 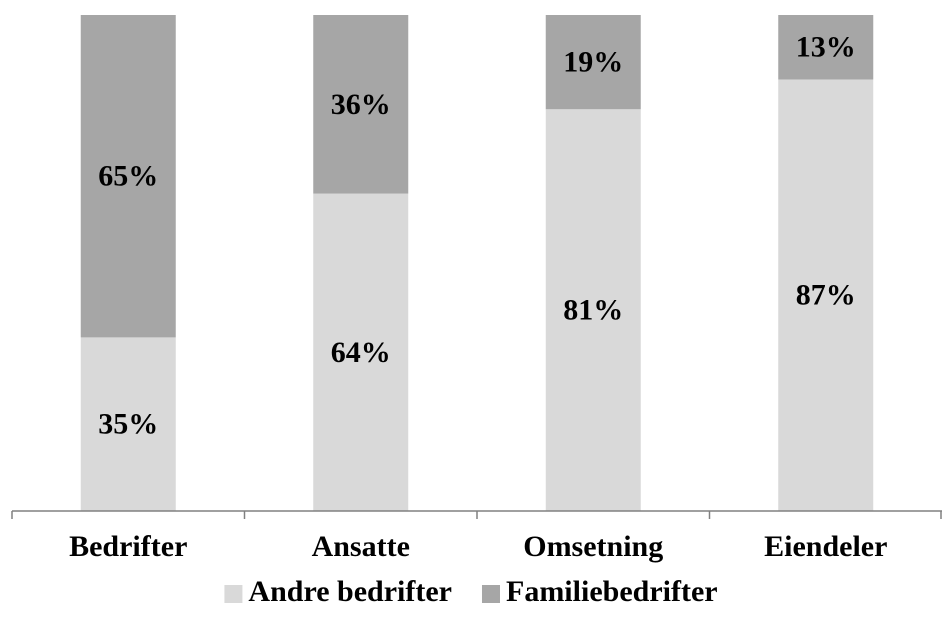 What do you see at coordinates (612, 591) in the screenshot?
I see `legend-label-familiebedrifter: Familiebedrifter` at bounding box center [612, 591].